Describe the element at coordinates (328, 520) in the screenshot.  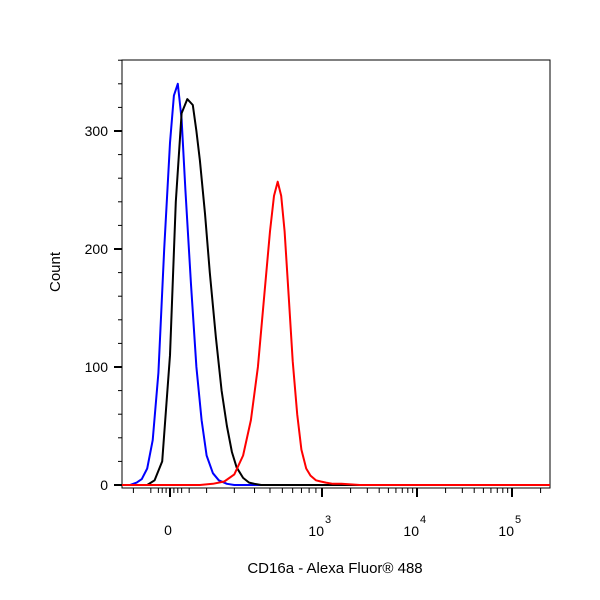
I see `x-tick-exponent: 3` at that location.